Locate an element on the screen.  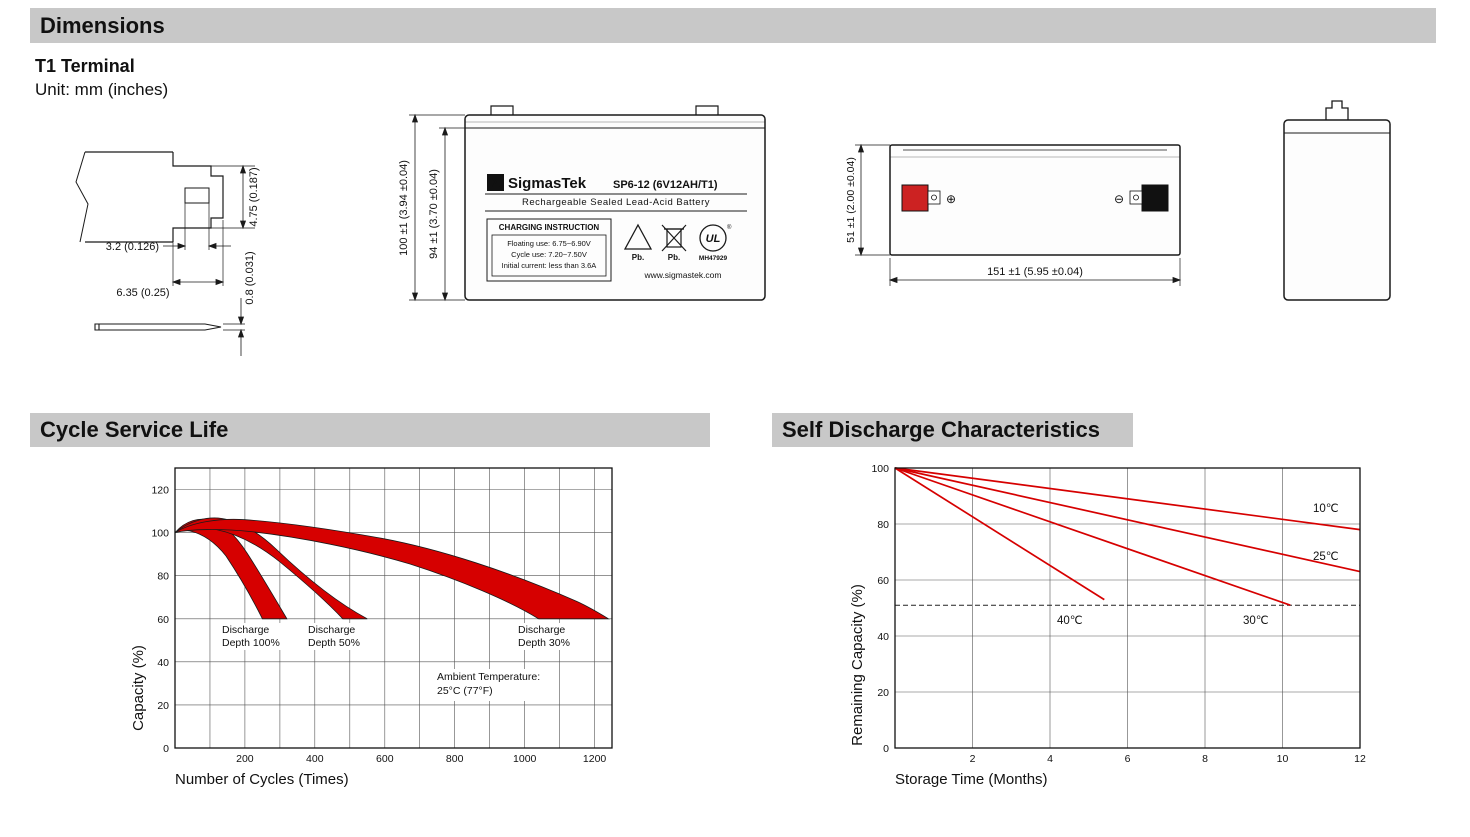
xtick: 10 is located at coordinates (1283, 759).